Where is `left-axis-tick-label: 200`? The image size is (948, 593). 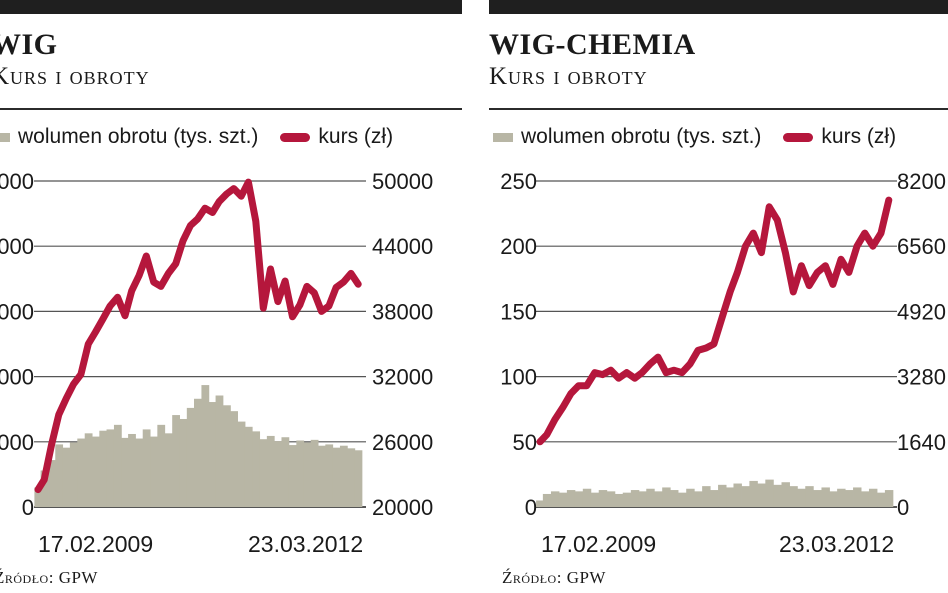 left-axis-tick-label: 200 is located at coordinates (518, 246).